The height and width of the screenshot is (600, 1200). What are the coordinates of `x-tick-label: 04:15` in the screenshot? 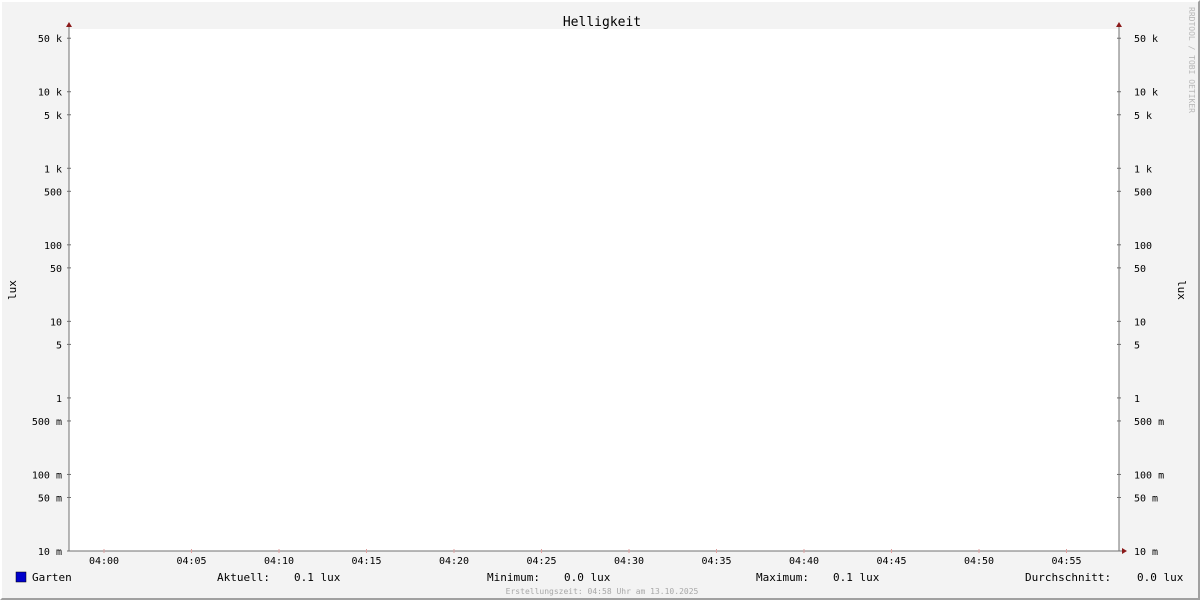 It's located at (366, 561).